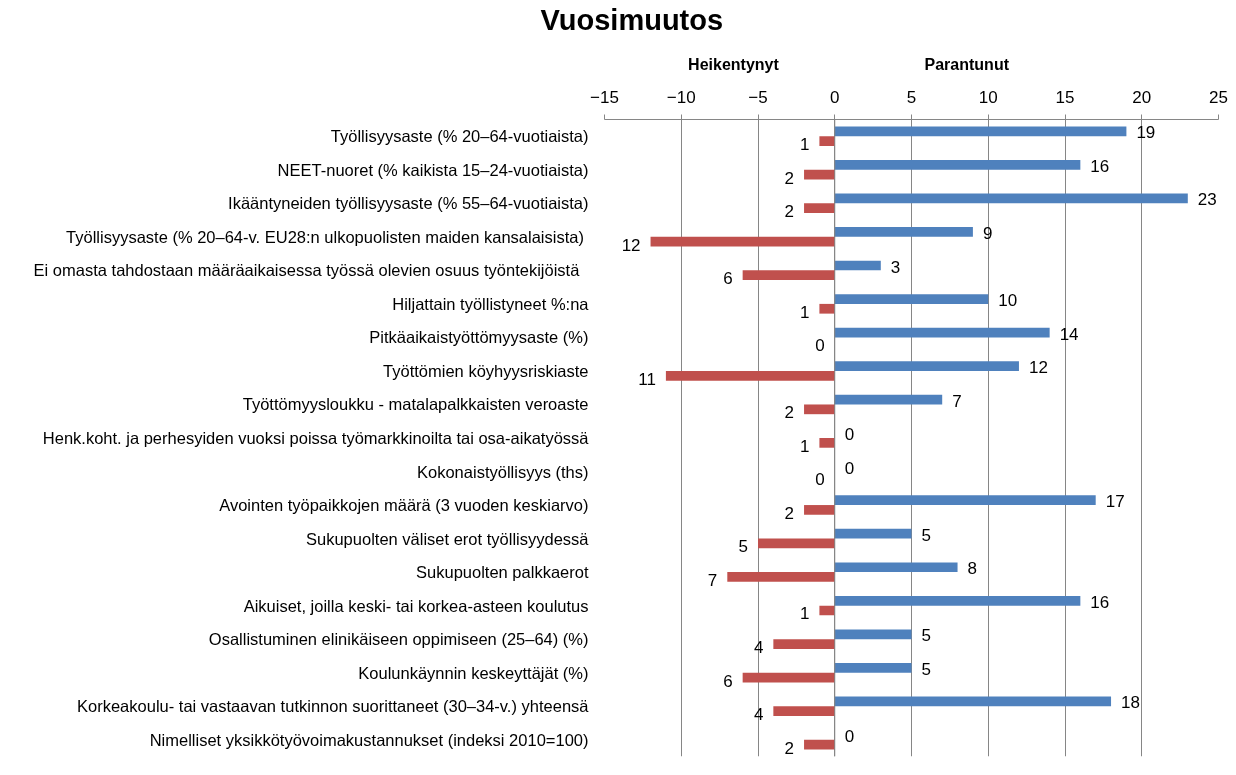  What do you see at coordinates (758, 97) in the screenshot?
I see `x-tick-label: −5` at bounding box center [758, 97].